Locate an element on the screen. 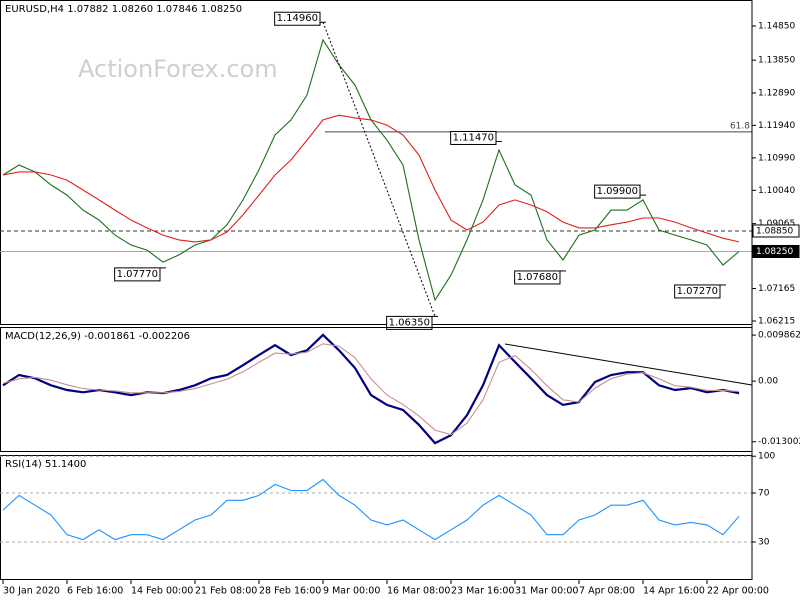 This screenshot has height=600, width=800. y-tick-label: 1.10990 is located at coordinates (776, 158).